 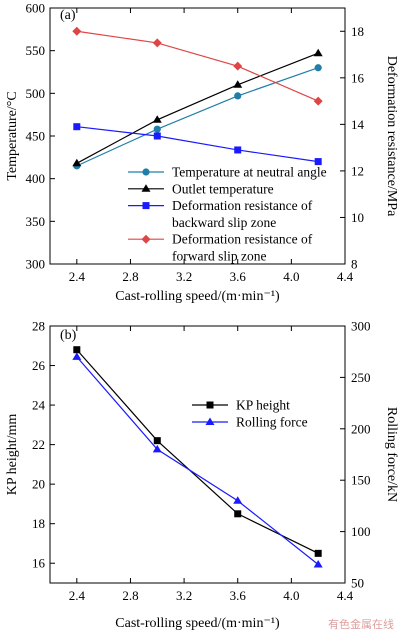 I want to click on y-tick-label: 450, so click(x=36, y=136).